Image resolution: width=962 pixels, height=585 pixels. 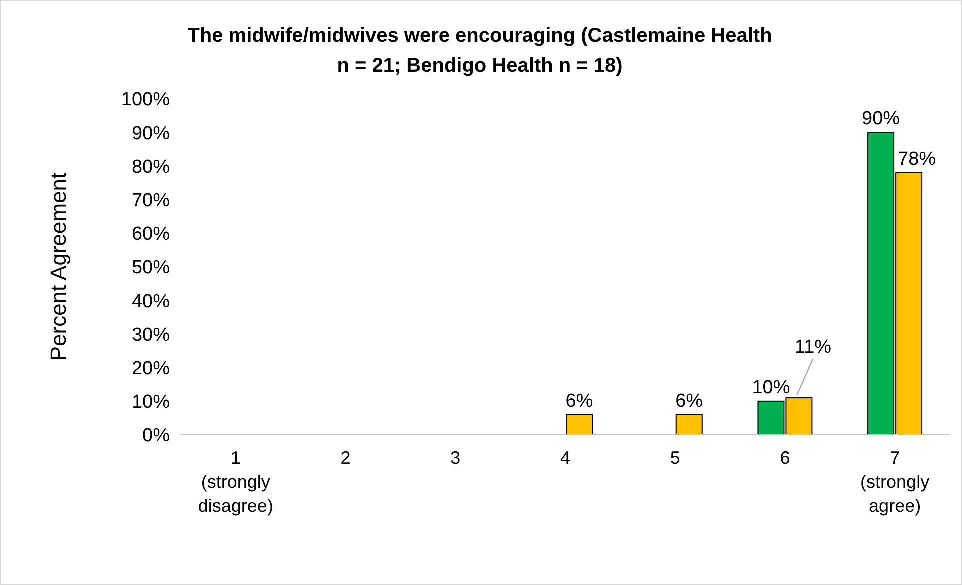 What do you see at coordinates (565, 458) in the screenshot?
I see `x-tick-label: 4` at bounding box center [565, 458].